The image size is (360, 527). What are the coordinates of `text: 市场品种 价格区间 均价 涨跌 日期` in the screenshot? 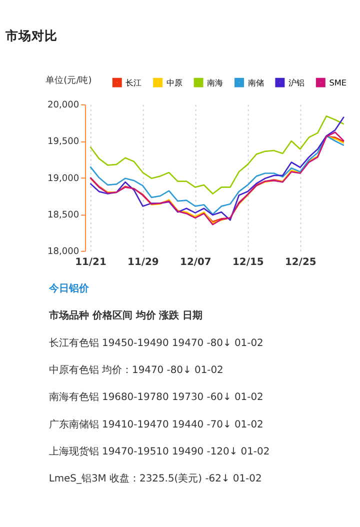 It's located at (125, 316).